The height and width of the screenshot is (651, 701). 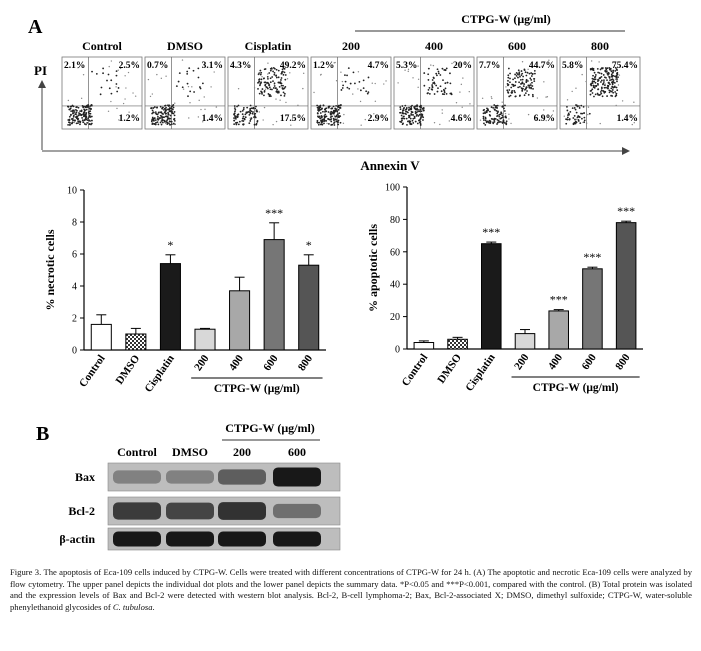 What do you see at coordinates (457, 344) in the screenshot?
I see `bar` at bounding box center [457, 344].